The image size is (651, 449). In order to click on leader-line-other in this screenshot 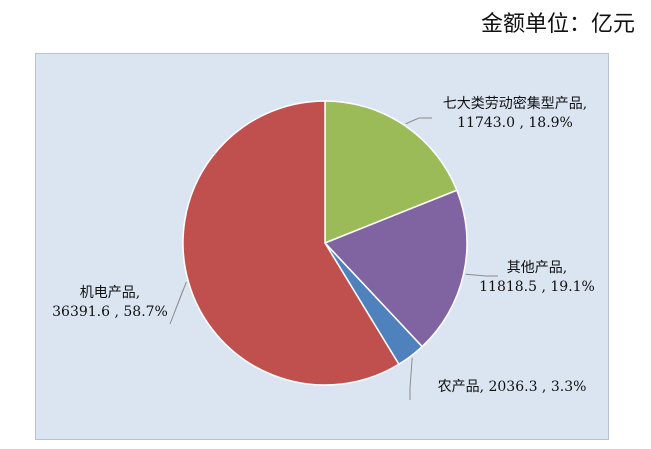, I will do `click(481, 275)`.